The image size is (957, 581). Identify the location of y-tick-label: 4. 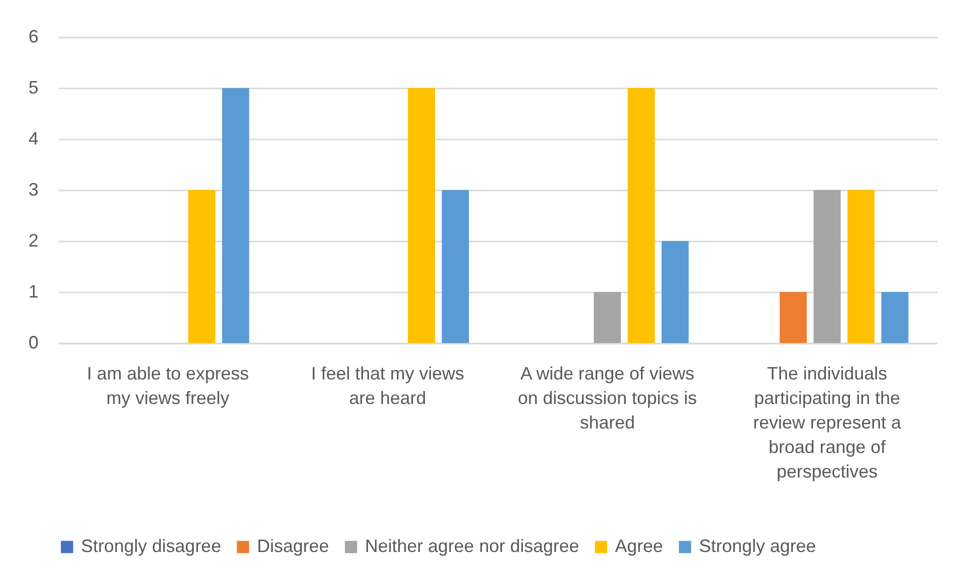
(33, 138).